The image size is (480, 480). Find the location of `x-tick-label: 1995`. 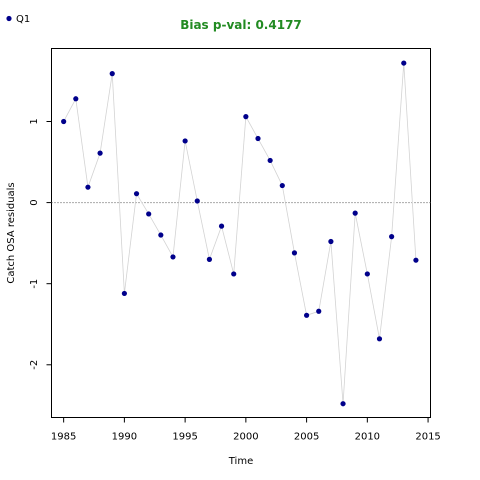

x-tick-label: 1995 is located at coordinates (184, 437).